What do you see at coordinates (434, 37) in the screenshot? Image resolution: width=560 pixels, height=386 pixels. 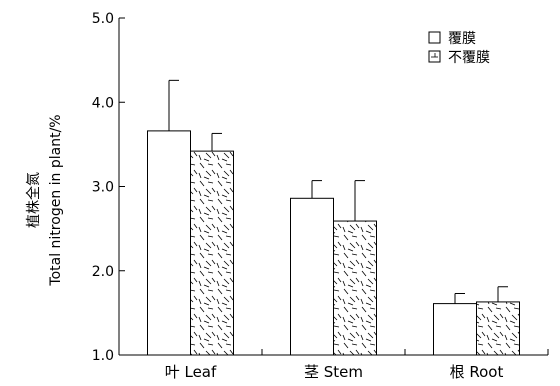 I see `legend-swatch-plain` at bounding box center [434, 37].